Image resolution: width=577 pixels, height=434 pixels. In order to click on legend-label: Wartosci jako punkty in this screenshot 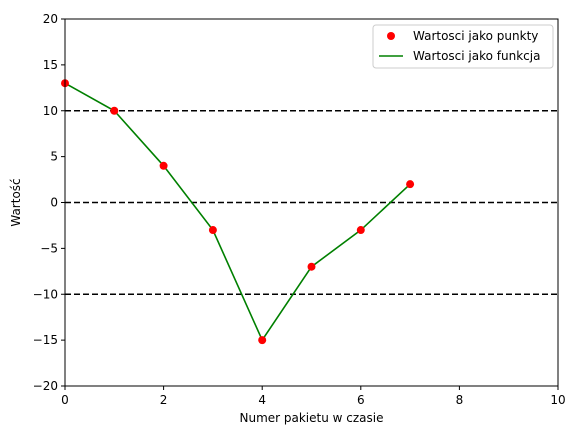, I will do `click(475, 36)`.